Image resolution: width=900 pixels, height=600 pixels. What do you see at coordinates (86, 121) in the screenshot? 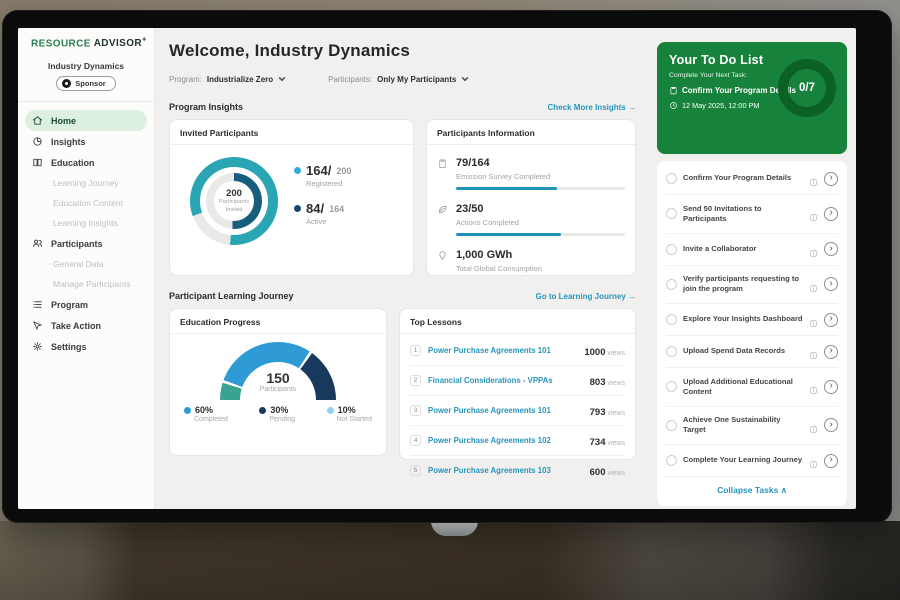
I see `sidebar-item-home: Home` at bounding box center [86, 121].